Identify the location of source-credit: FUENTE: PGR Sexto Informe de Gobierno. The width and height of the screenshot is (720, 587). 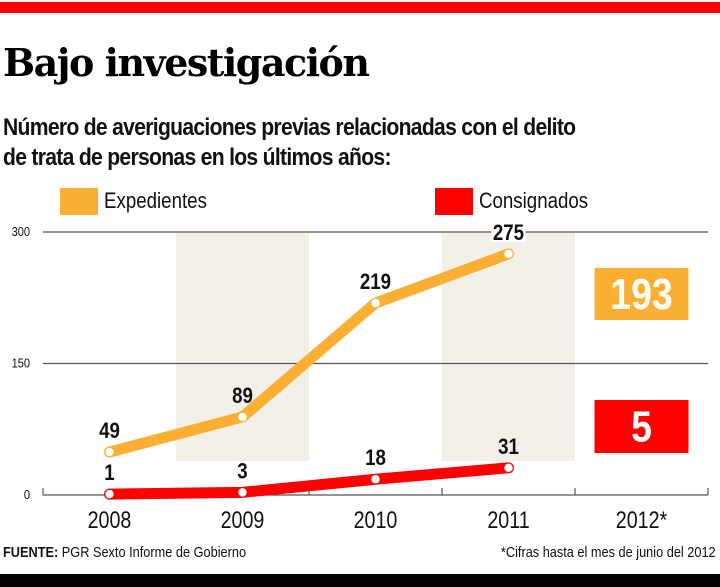
(124, 552).